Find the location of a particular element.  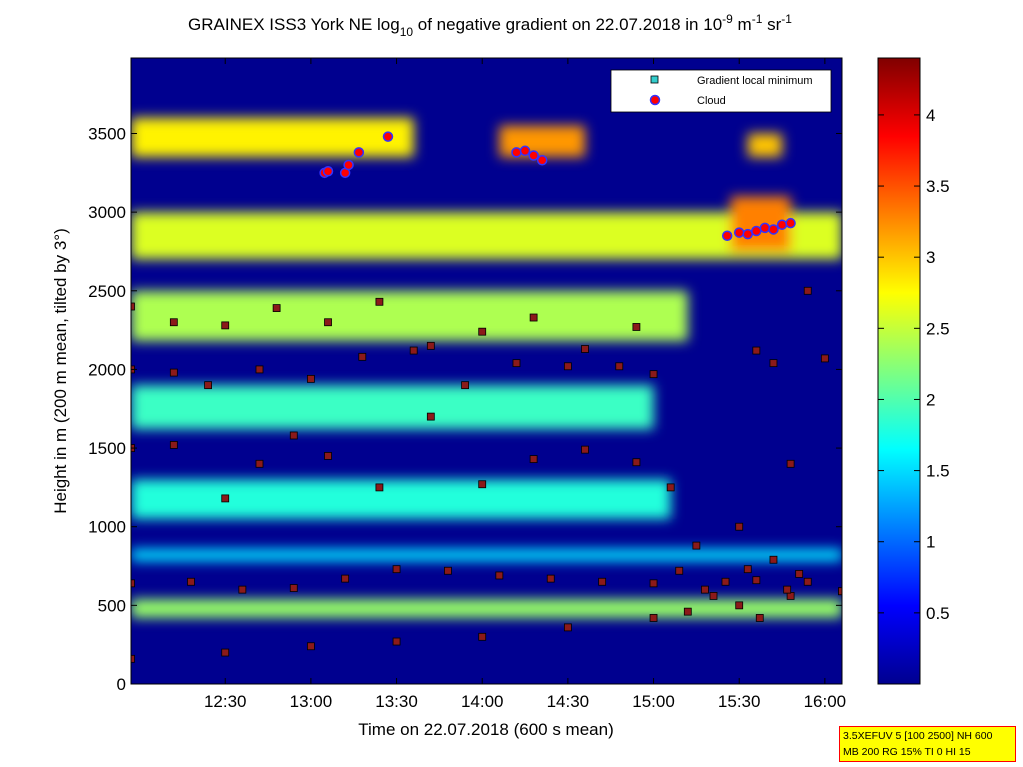

colorbar-tick-label: 1.5 is located at coordinates (938, 471).